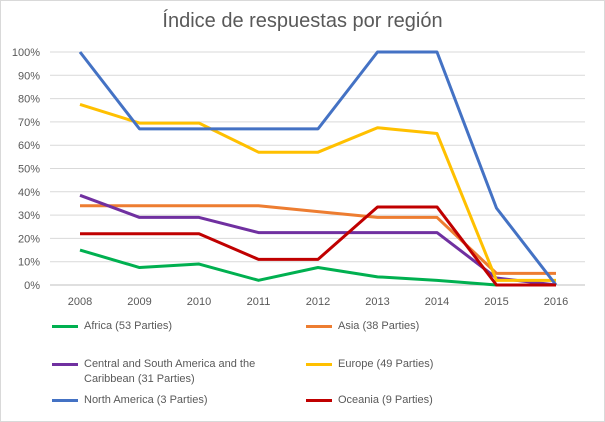  What do you see at coordinates (29, 216) in the screenshot?
I see `y-tick-label: 30%` at bounding box center [29, 216].